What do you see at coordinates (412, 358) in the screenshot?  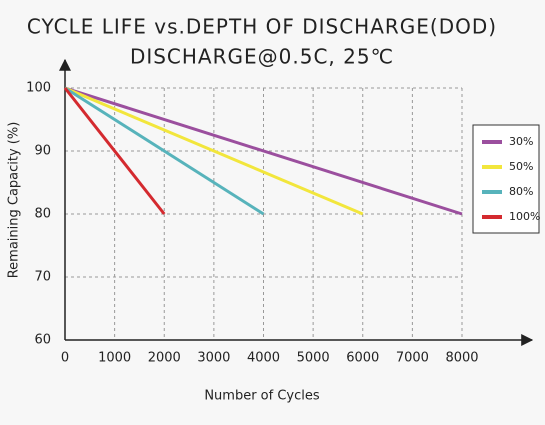 I see `x-tick-label: 7000` at bounding box center [412, 358].